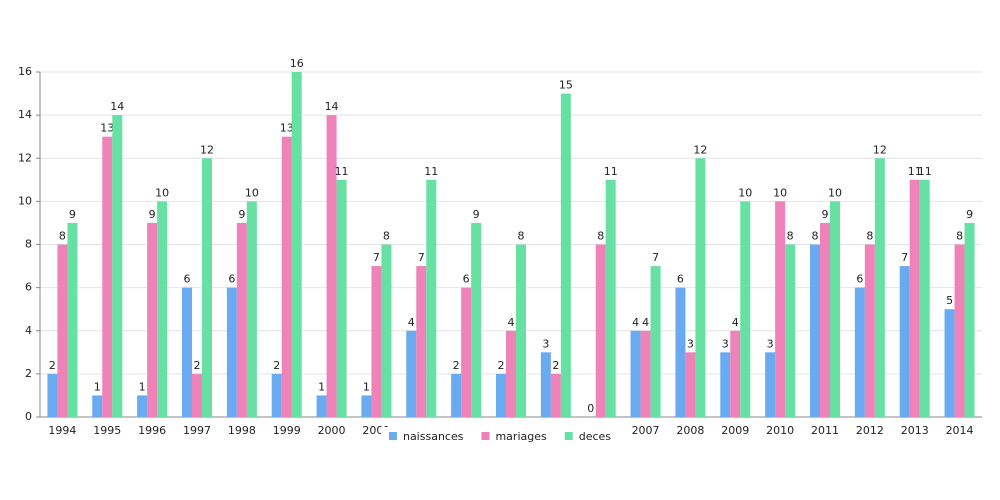 This screenshot has width=1000, height=500. I want to click on y-tick-label: 6, so click(28, 287).